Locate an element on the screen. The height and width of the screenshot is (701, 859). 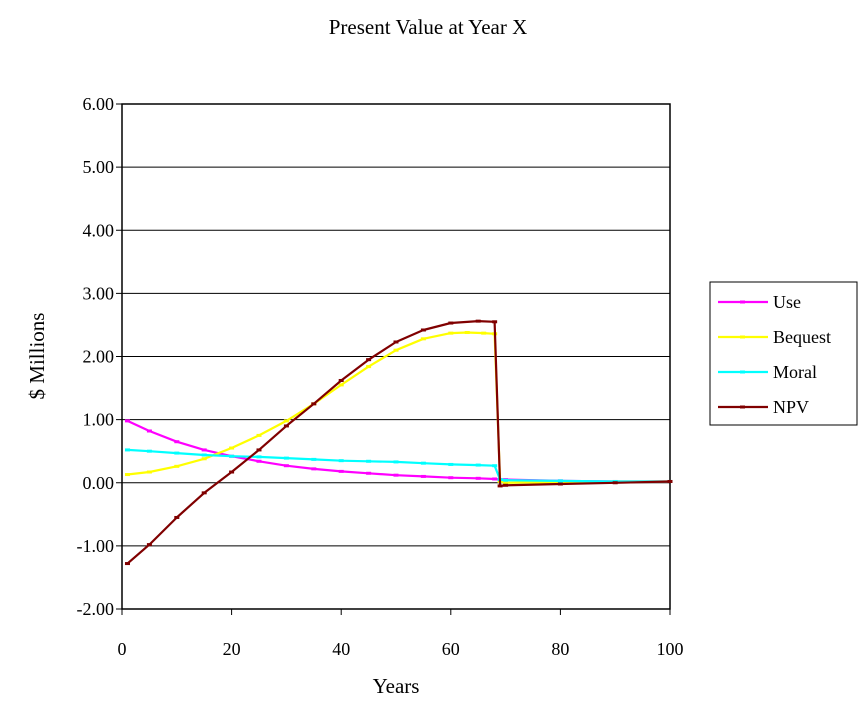
legend-label-use: Use is located at coordinates (787, 302).